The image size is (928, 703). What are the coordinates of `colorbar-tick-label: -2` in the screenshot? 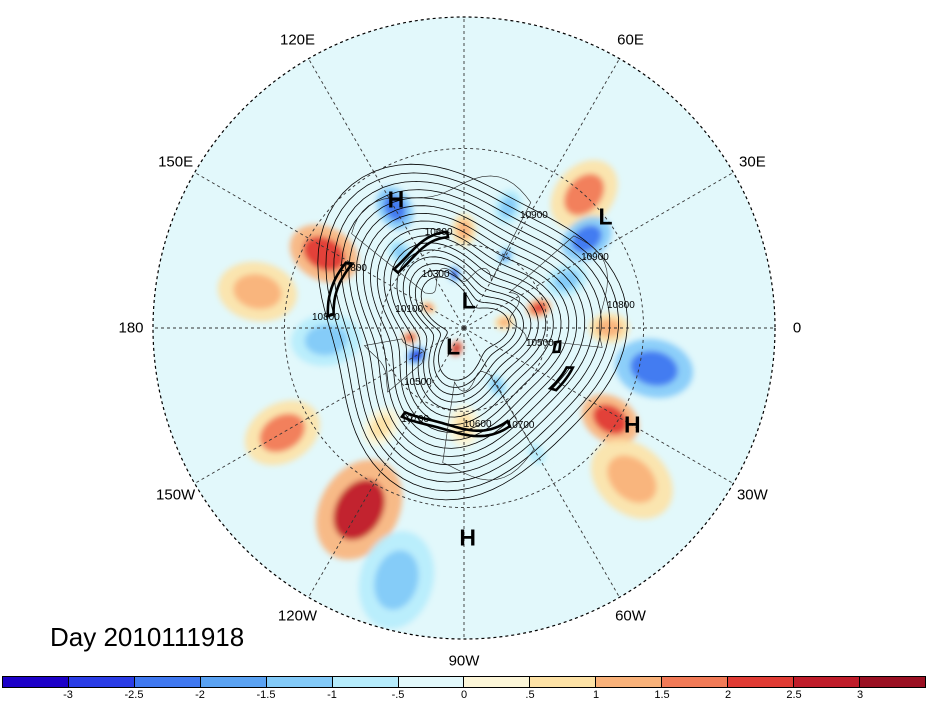 It's located at (200, 695).